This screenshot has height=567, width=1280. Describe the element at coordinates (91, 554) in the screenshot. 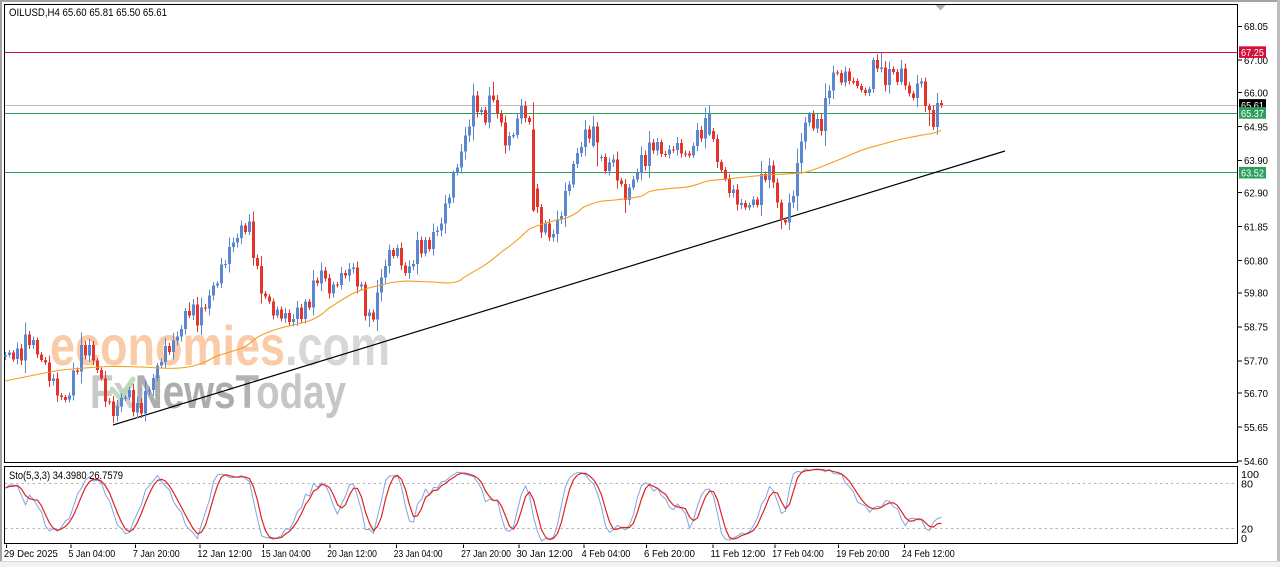

I see `svg-text: 5 Jan 04:00` at that location.